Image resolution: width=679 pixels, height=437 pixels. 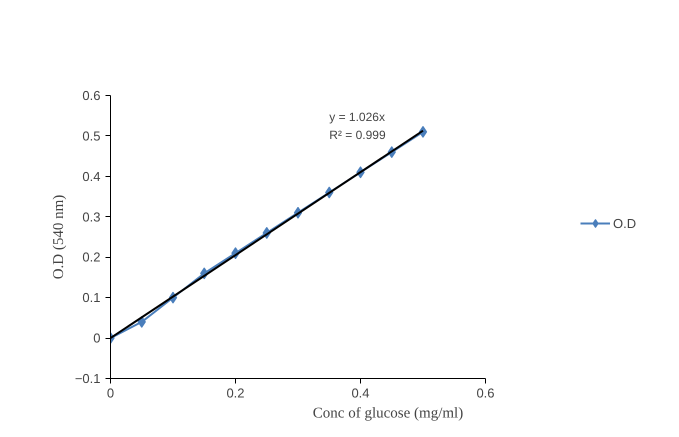 What do you see at coordinates (58, 237) in the screenshot?
I see `y-axis-title: O.D (540 nm)` at bounding box center [58, 237].